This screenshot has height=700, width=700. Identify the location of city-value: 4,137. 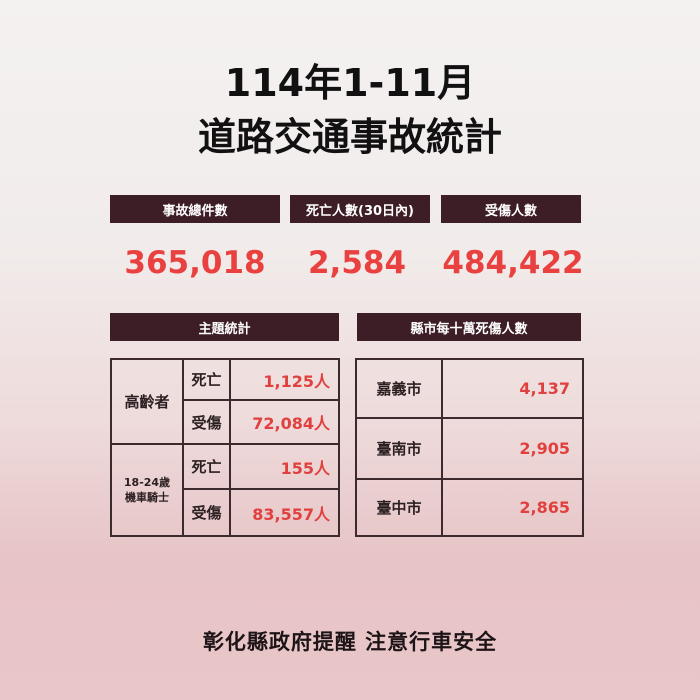
(512, 388).